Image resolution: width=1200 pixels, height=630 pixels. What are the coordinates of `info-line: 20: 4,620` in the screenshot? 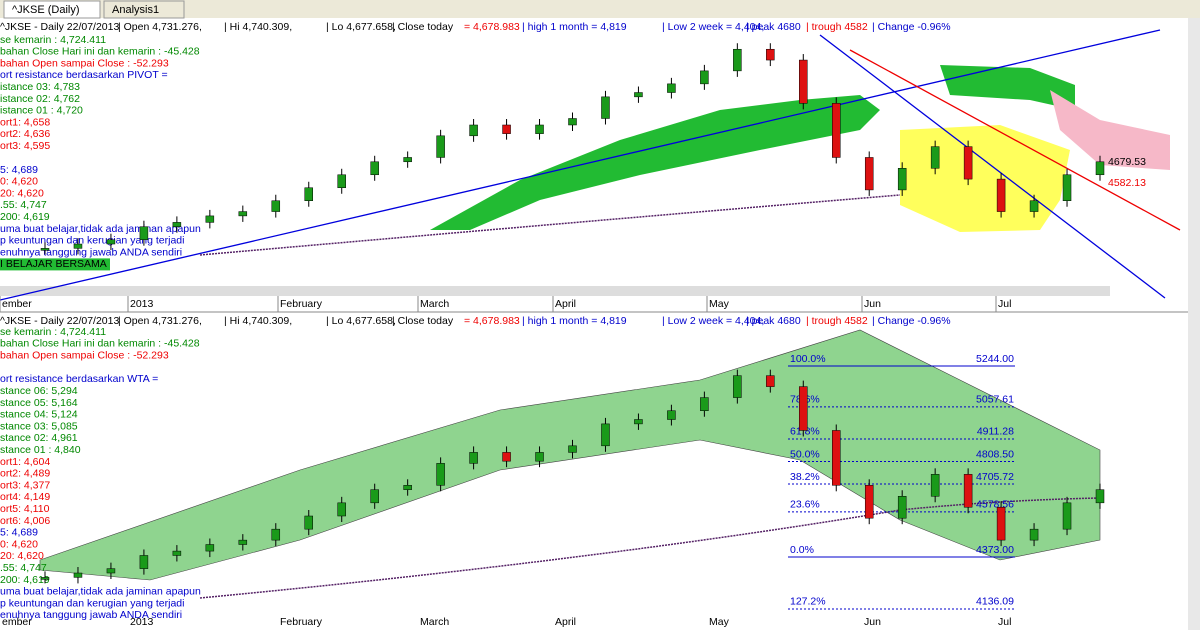 It's located at (22, 193).